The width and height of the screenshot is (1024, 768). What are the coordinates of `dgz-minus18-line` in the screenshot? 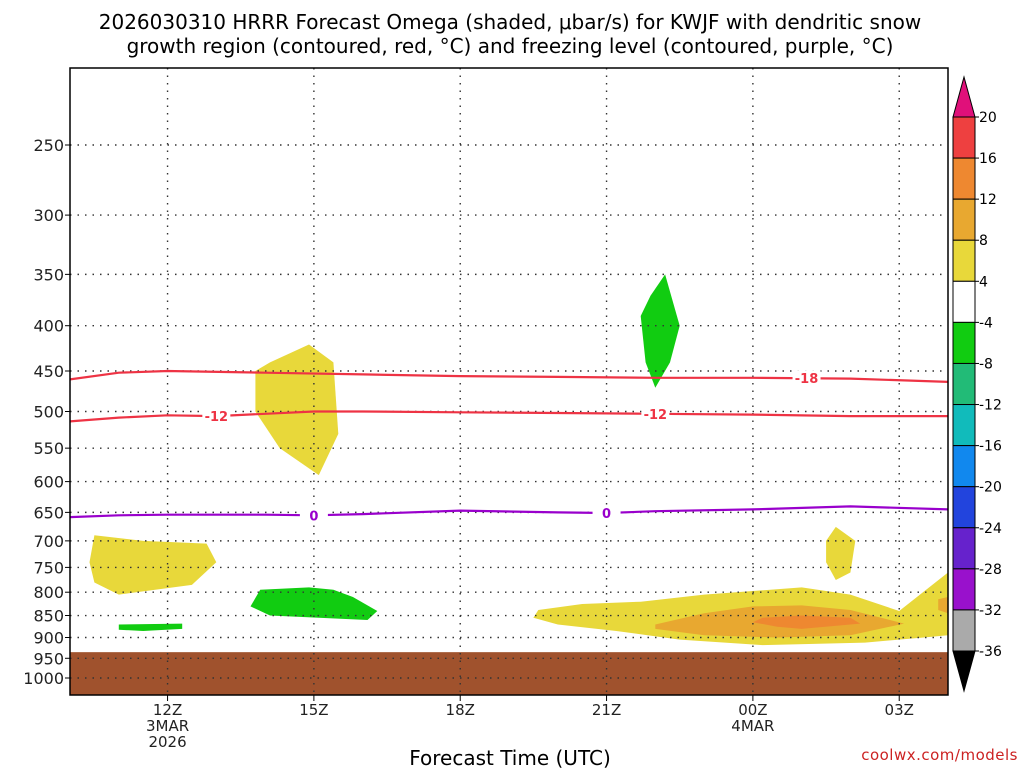 It's located at (509, 376).